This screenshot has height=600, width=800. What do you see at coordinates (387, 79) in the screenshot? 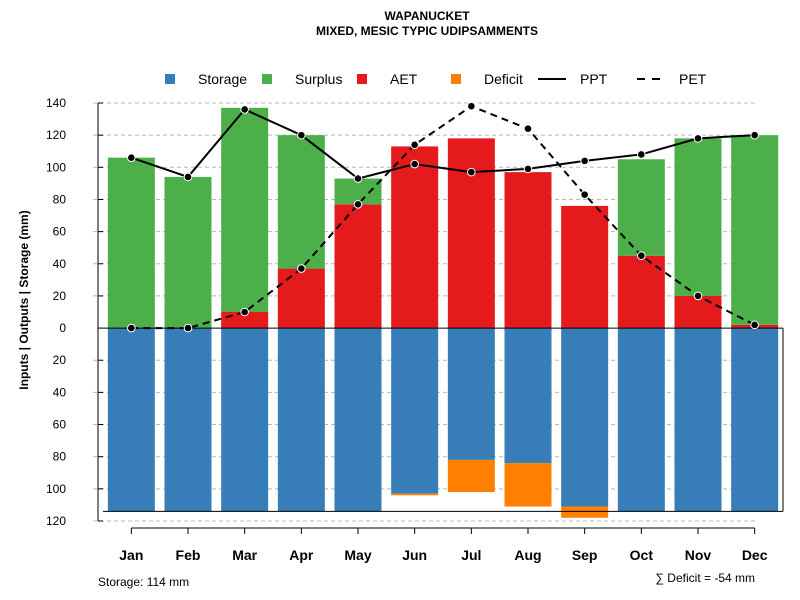
I see `legend-item-aet: AET` at bounding box center [387, 79].